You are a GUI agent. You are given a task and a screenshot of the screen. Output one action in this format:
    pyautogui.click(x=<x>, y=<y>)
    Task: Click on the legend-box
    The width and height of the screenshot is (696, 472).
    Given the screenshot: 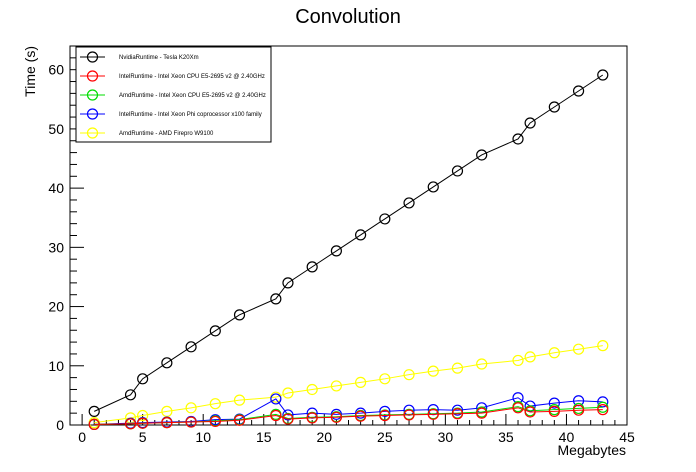 What is the action you would take?
    pyautogui.click(x=173, y=94)
    